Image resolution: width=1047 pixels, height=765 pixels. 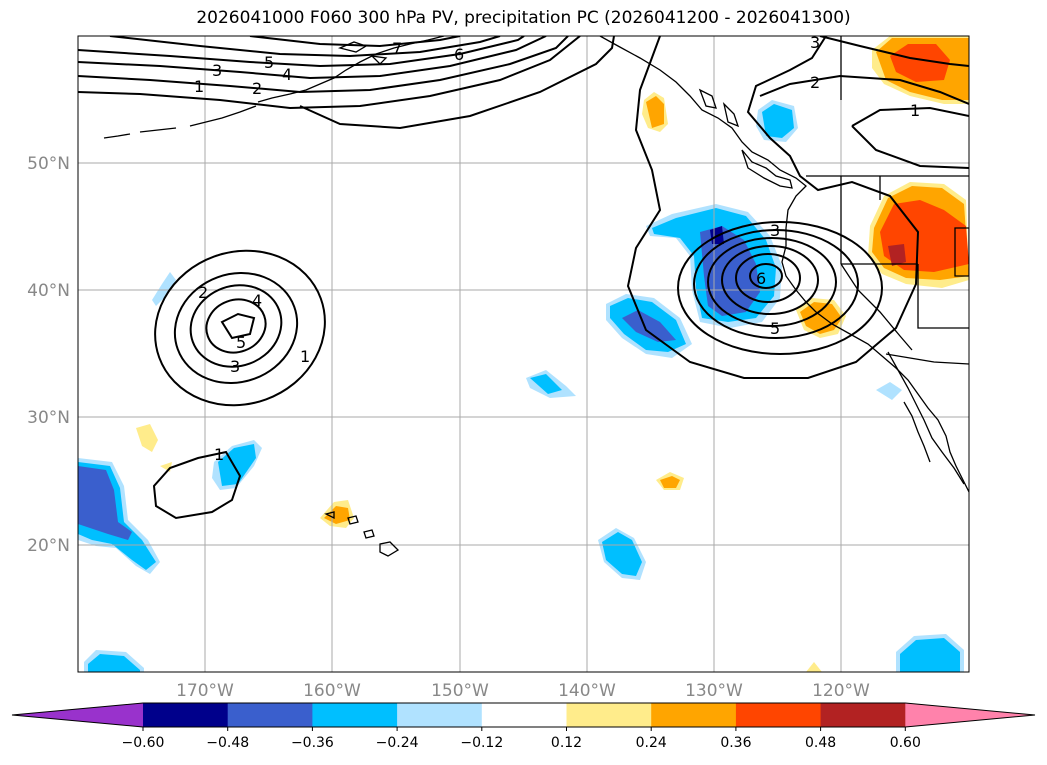 I want to click on lon-label: 150°W, so click(x=460, y=691).